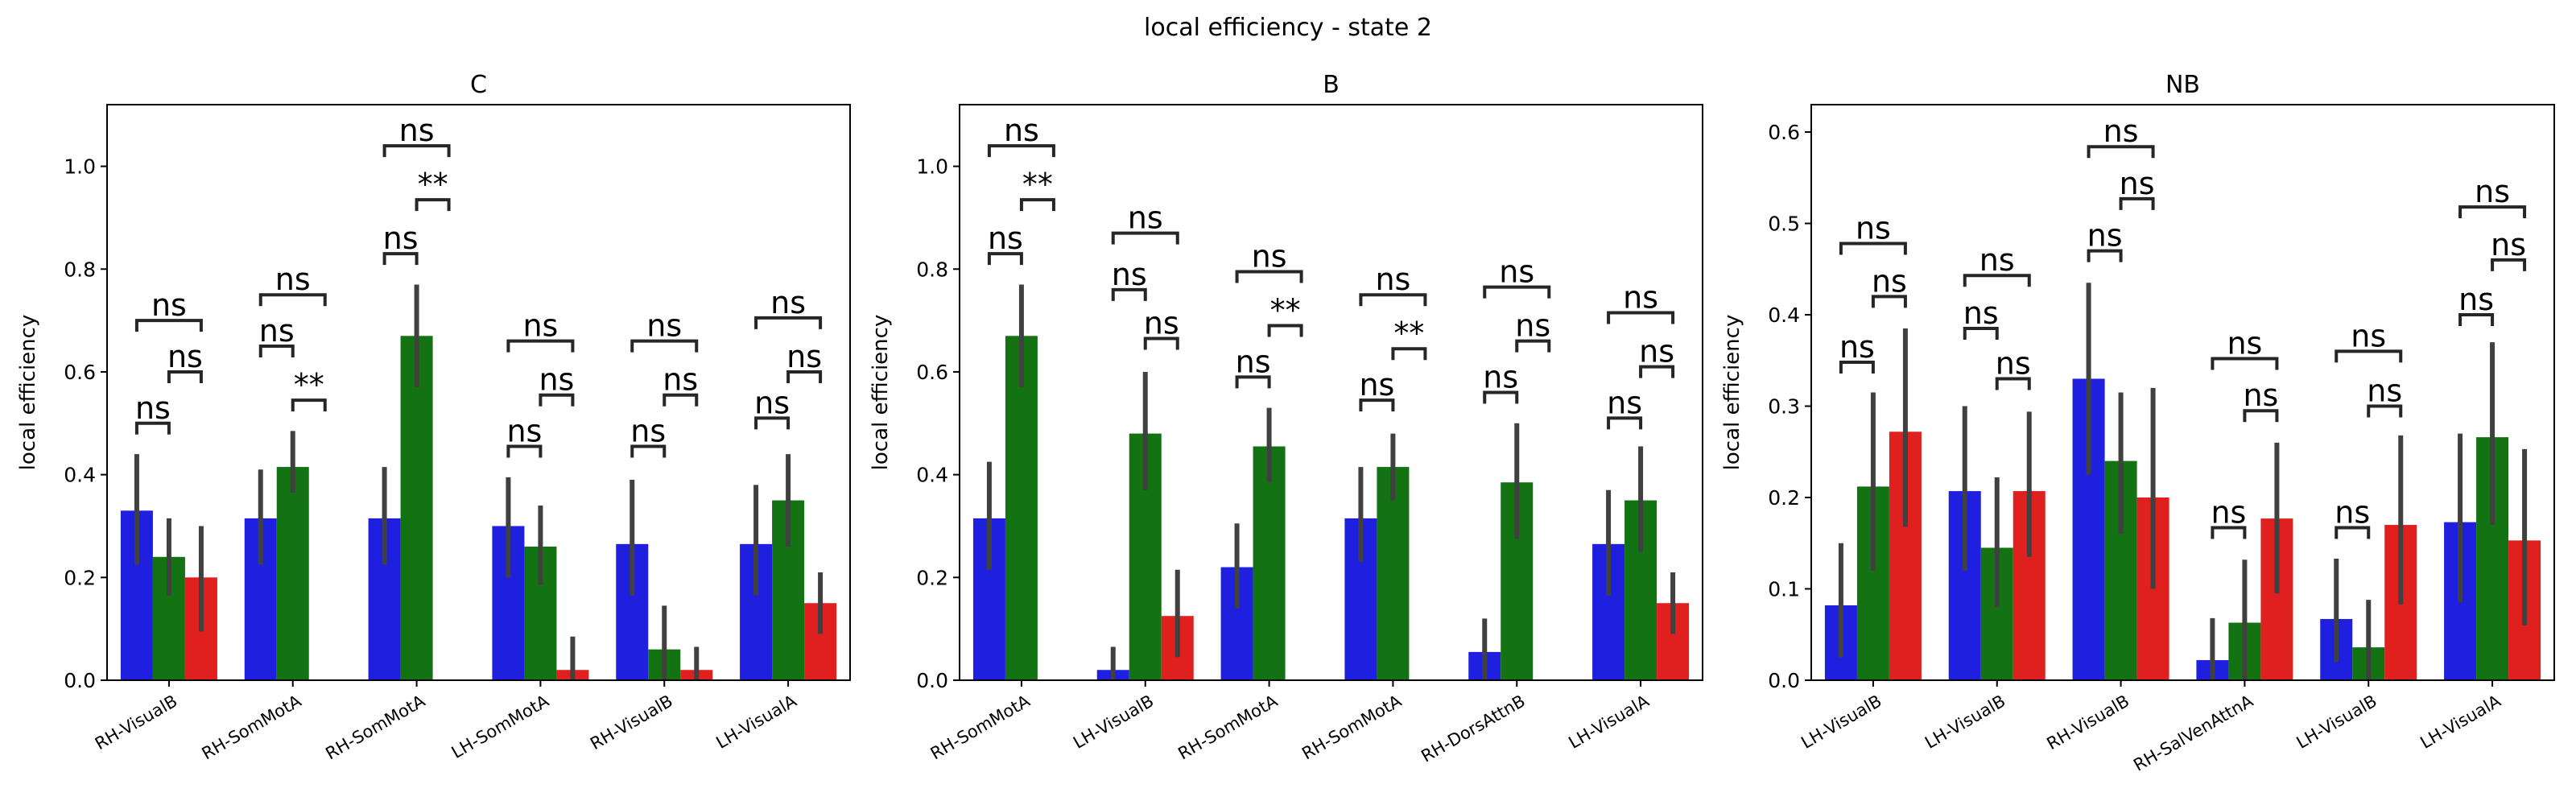 Image resolution: width=2576 pixels, height=805 pixels. Describe the element at coordinates (1784, 589) in the screenshot. I see `y-tick-label: 0.1` at that location.